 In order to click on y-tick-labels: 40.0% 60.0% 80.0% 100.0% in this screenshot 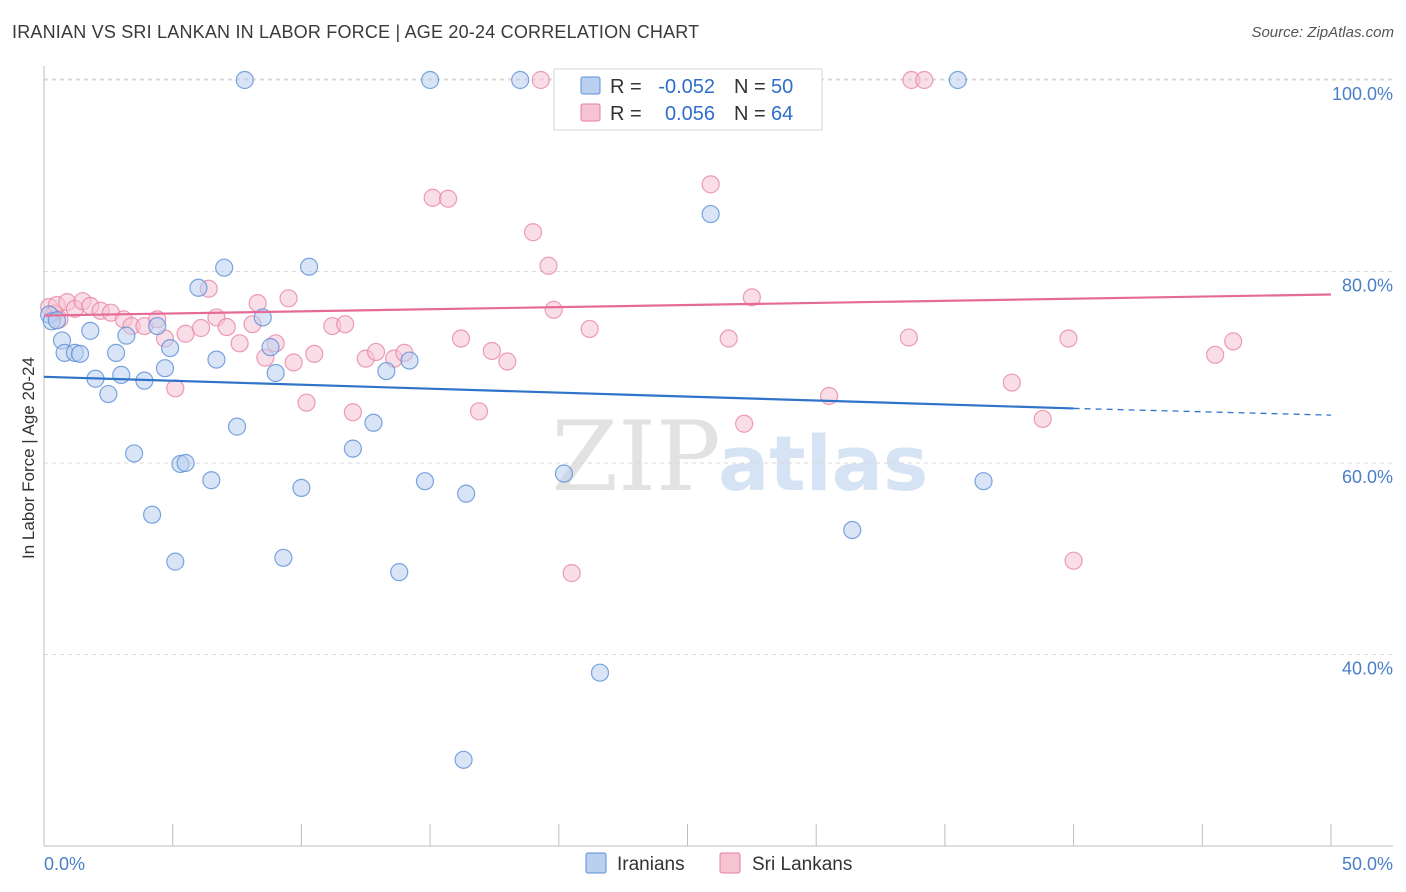, I will do `click(1362, 381)`.